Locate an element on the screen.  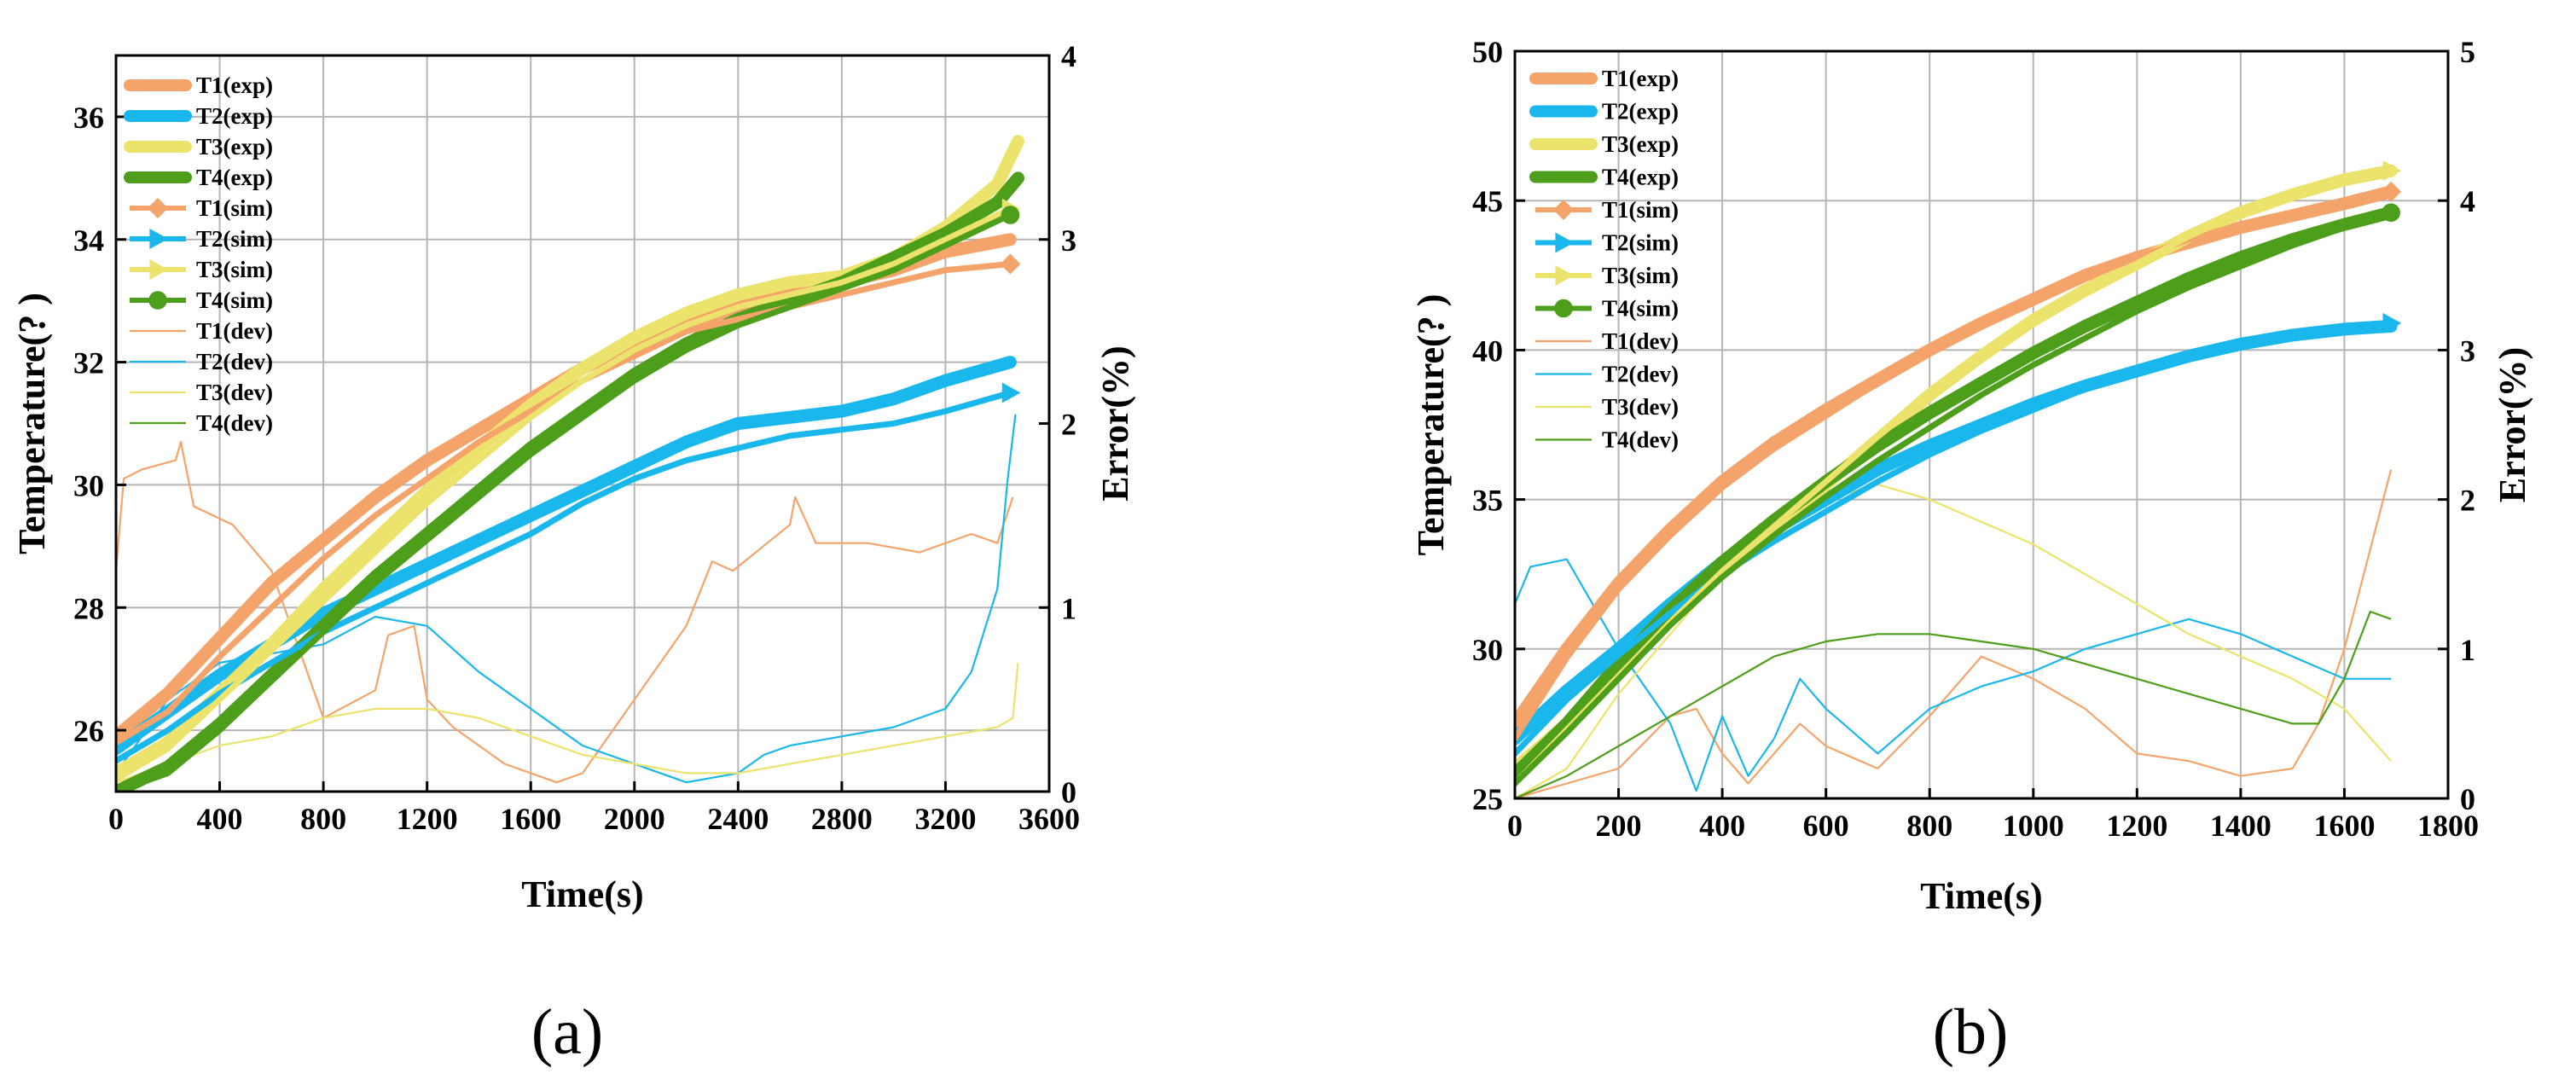
y-tick-label: 25 is located at coordinates (1487, 799).